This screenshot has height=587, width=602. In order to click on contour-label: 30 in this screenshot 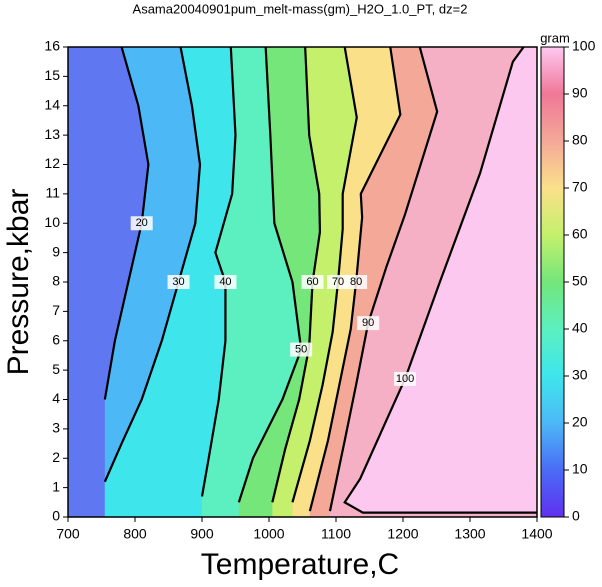, I will do `click(178, 282)`.